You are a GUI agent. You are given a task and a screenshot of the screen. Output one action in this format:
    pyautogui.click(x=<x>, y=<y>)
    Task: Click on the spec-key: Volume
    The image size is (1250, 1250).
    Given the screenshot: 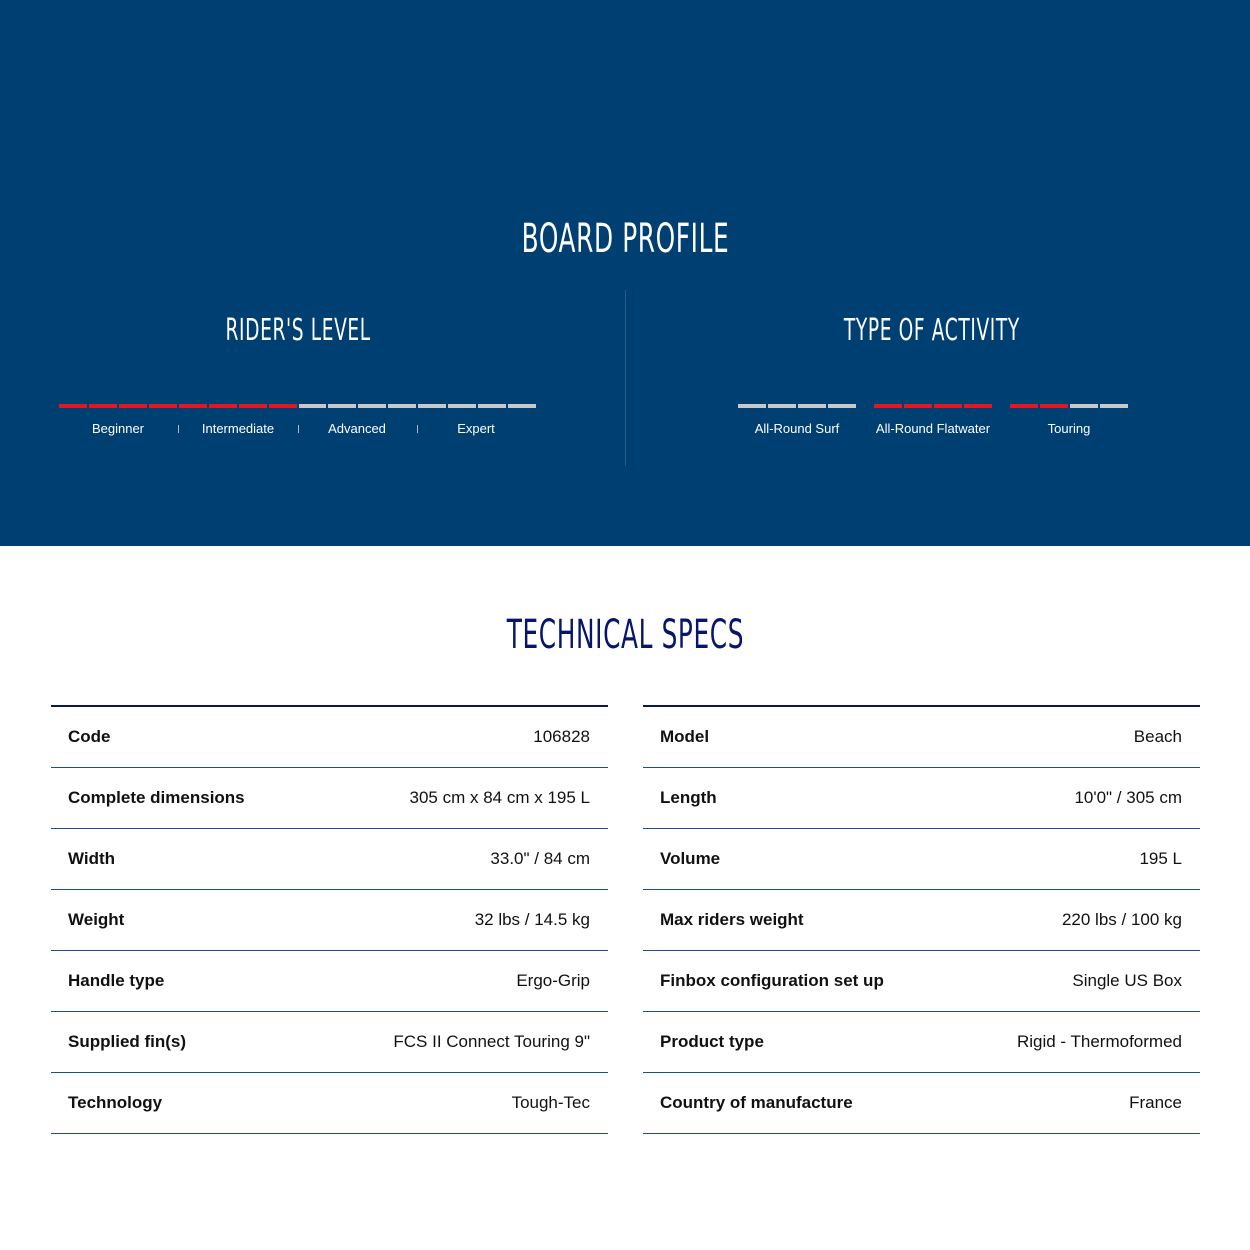 What is the action you would take?
    pyautogui.click(x=690, y=858)
    